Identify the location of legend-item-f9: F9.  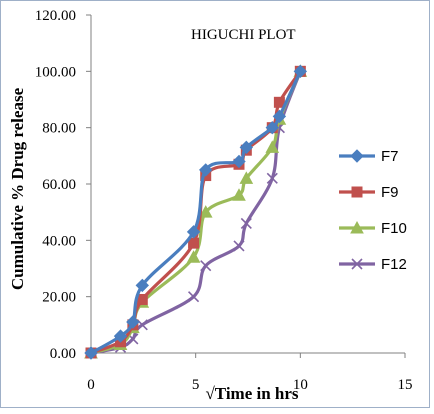
(369, 192).